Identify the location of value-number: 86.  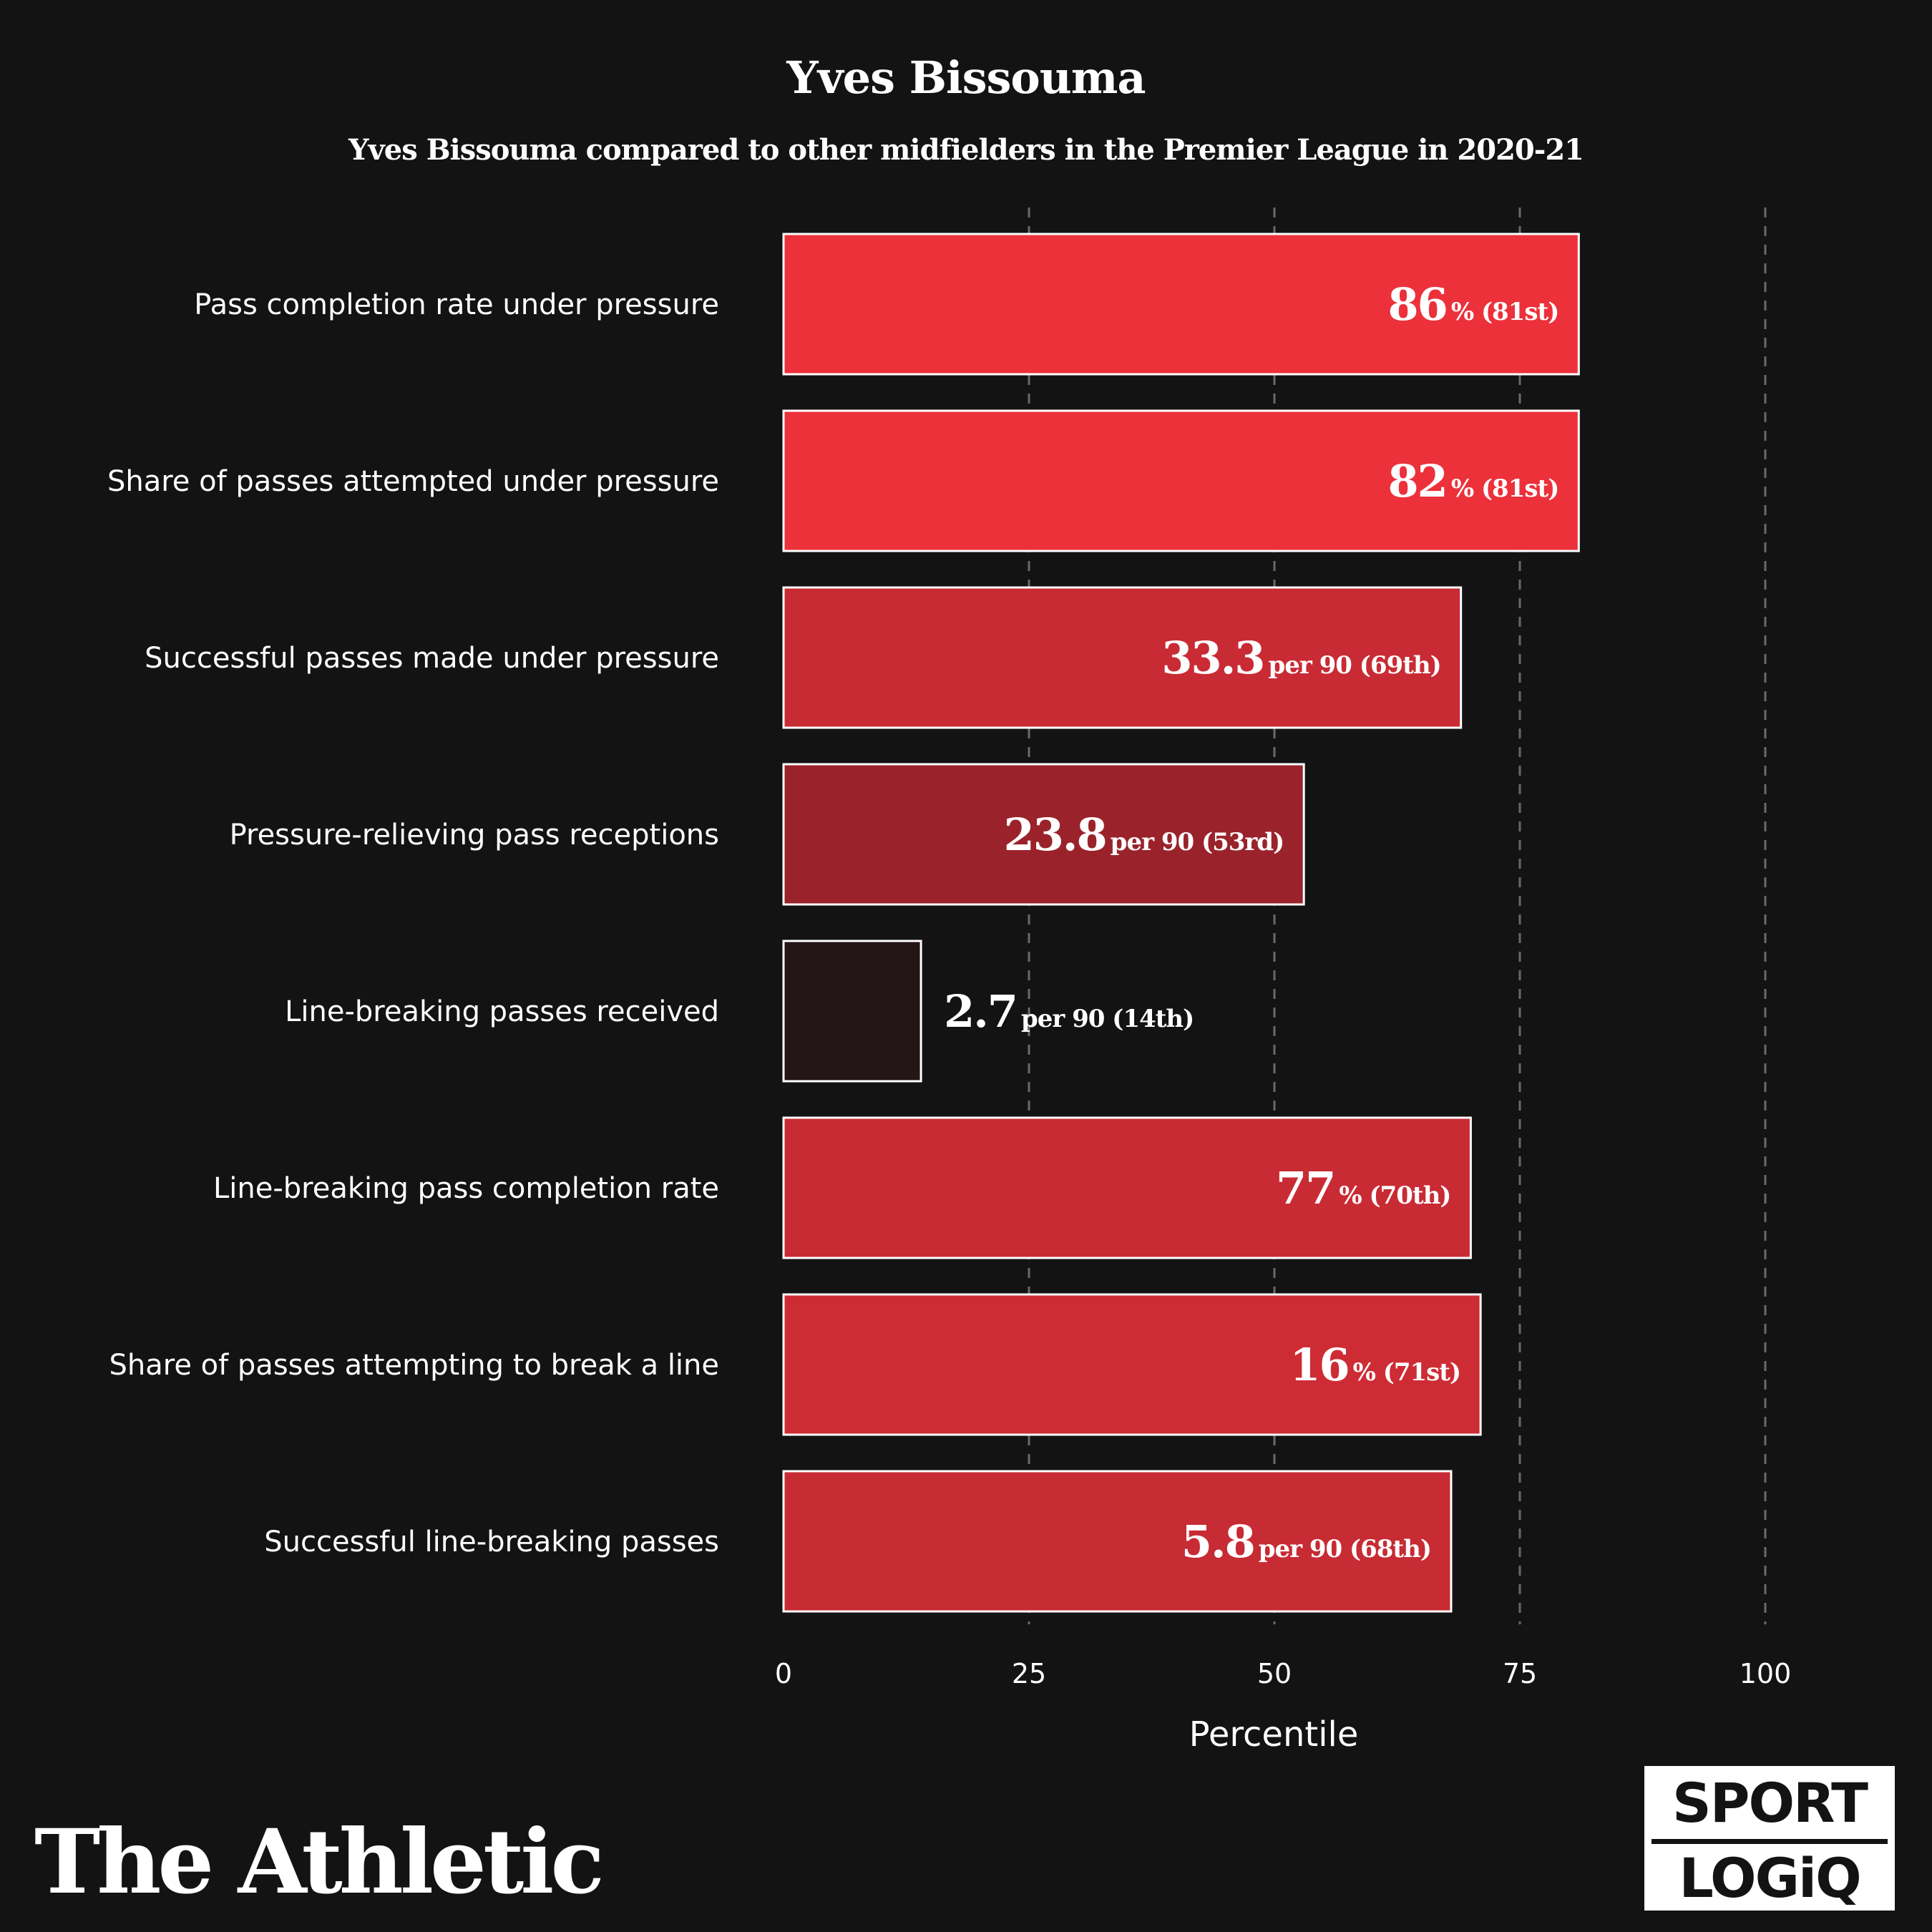
(1417, 304).